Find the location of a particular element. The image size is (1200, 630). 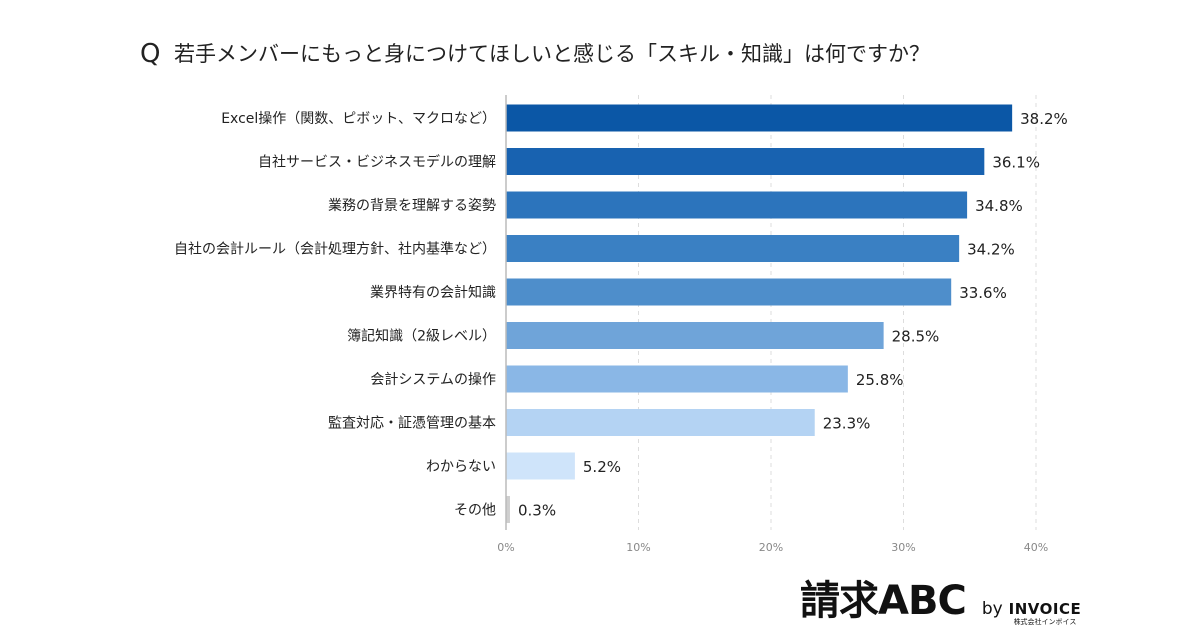

value-label: 25.8% is located at coordinates (880, 380).